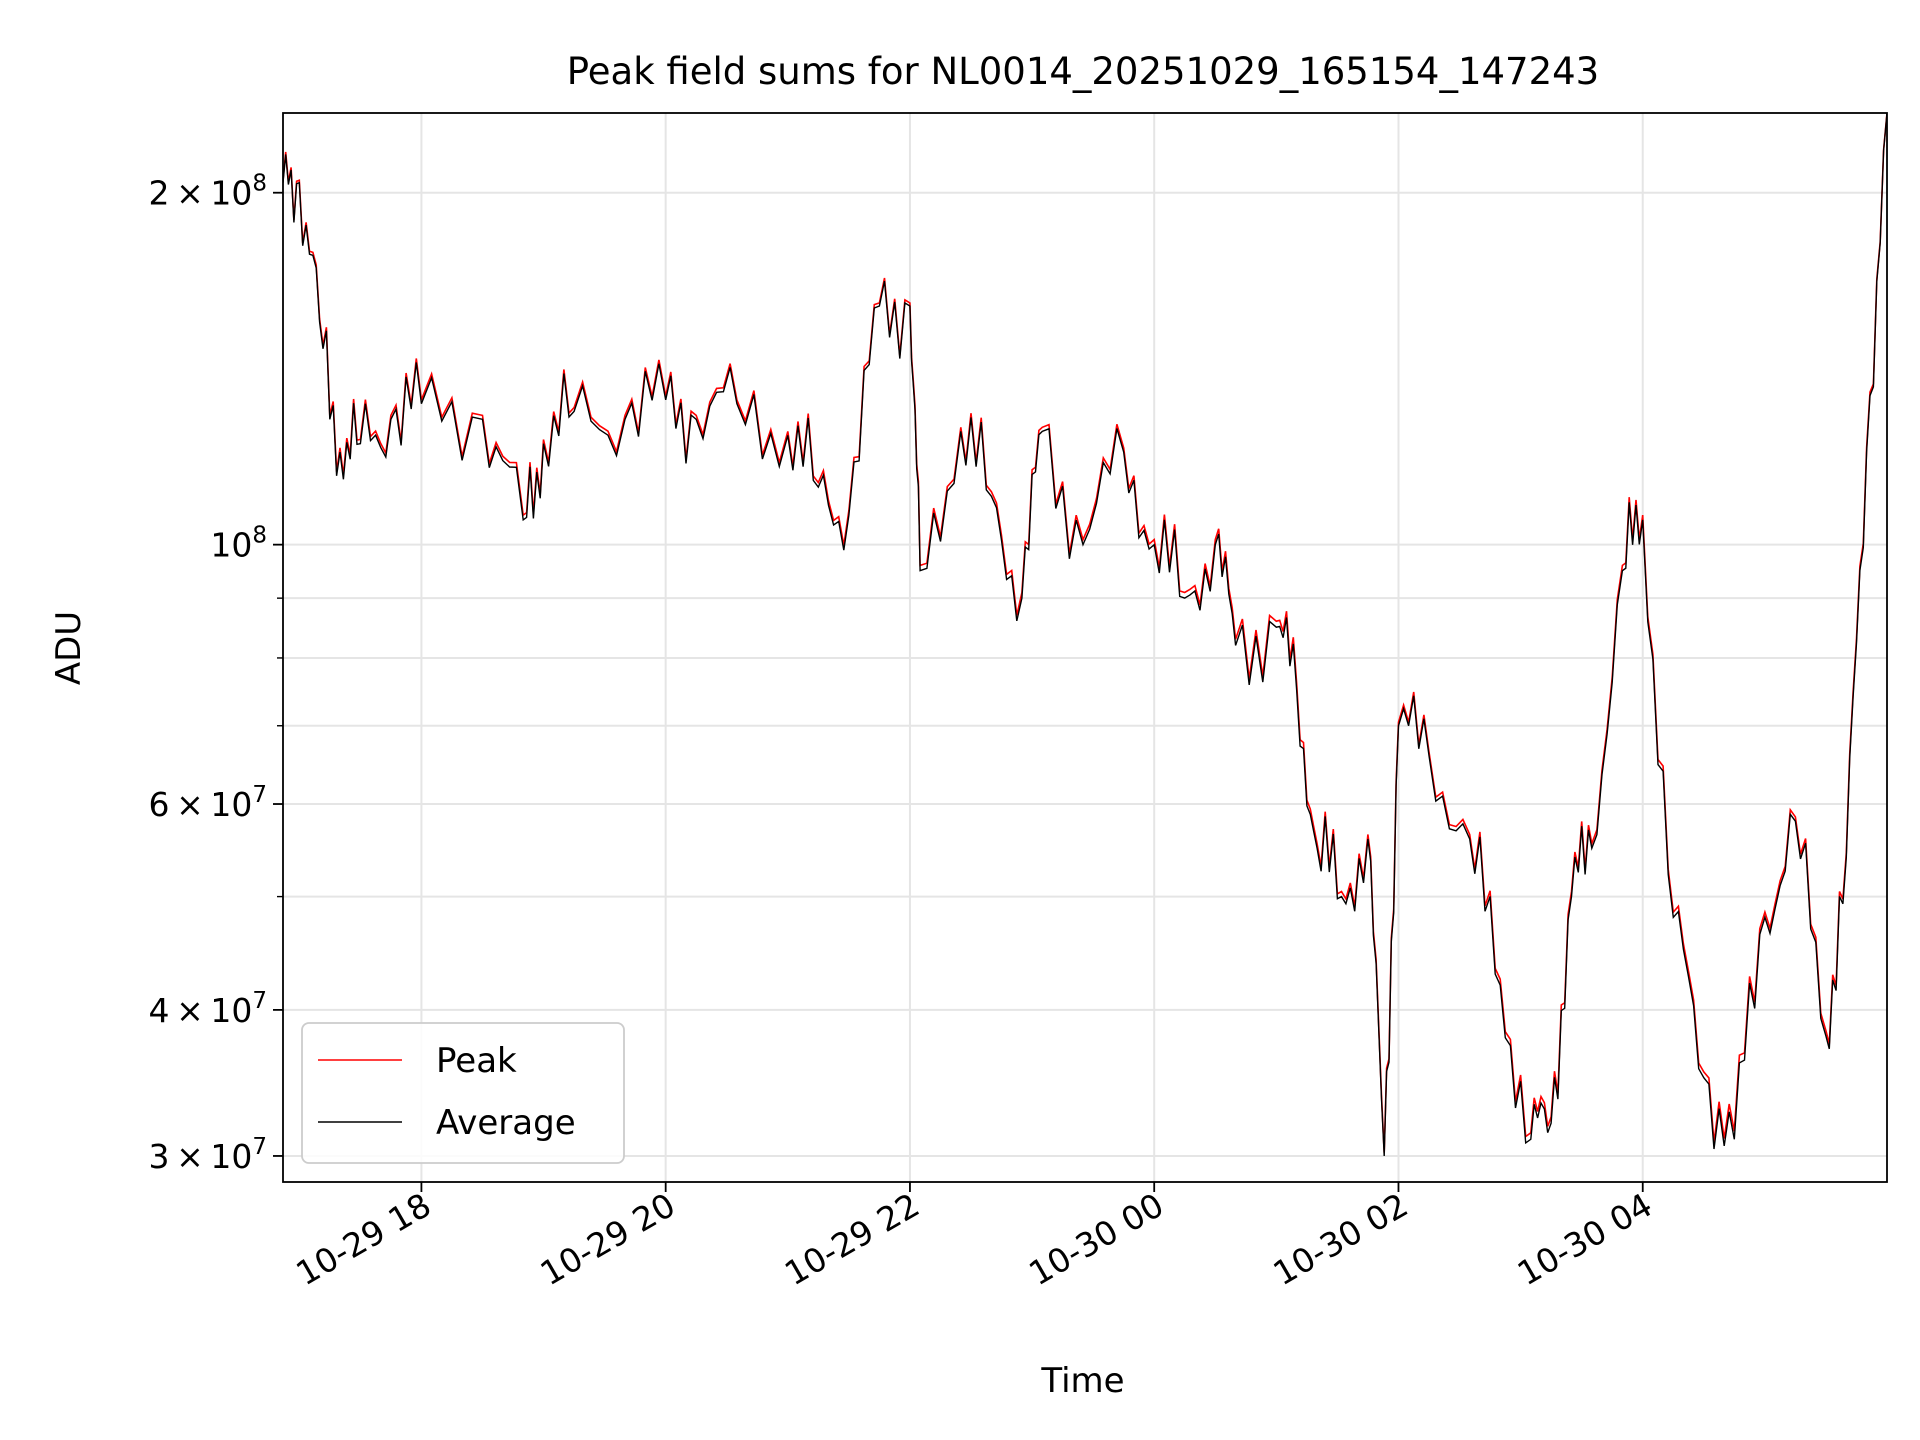 This screenshot has width=1920, height=1440. What do you see at coordinates (506, 1123) in the screenshot?
I see `legend-label-average: Average` at bounding box center [506, 1123].